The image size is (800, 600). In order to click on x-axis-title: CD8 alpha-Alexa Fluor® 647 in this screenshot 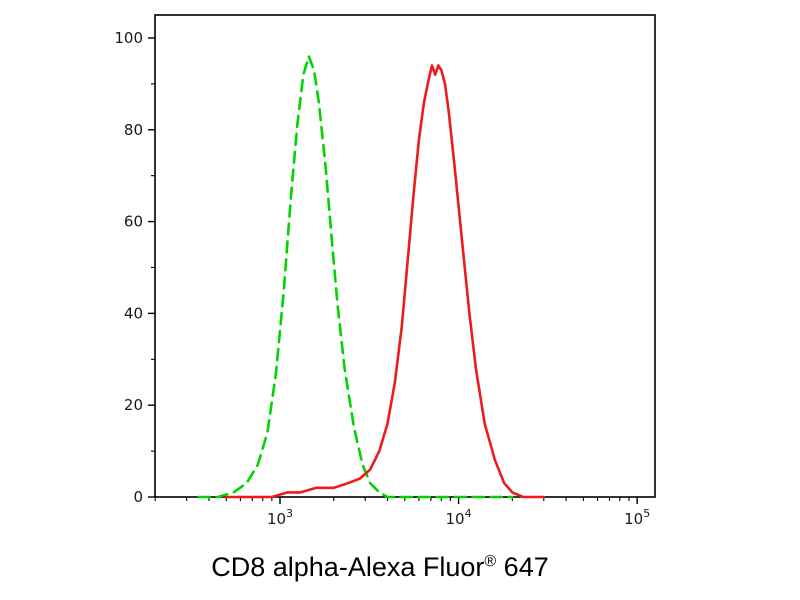, I will do `click(380, 567)`.